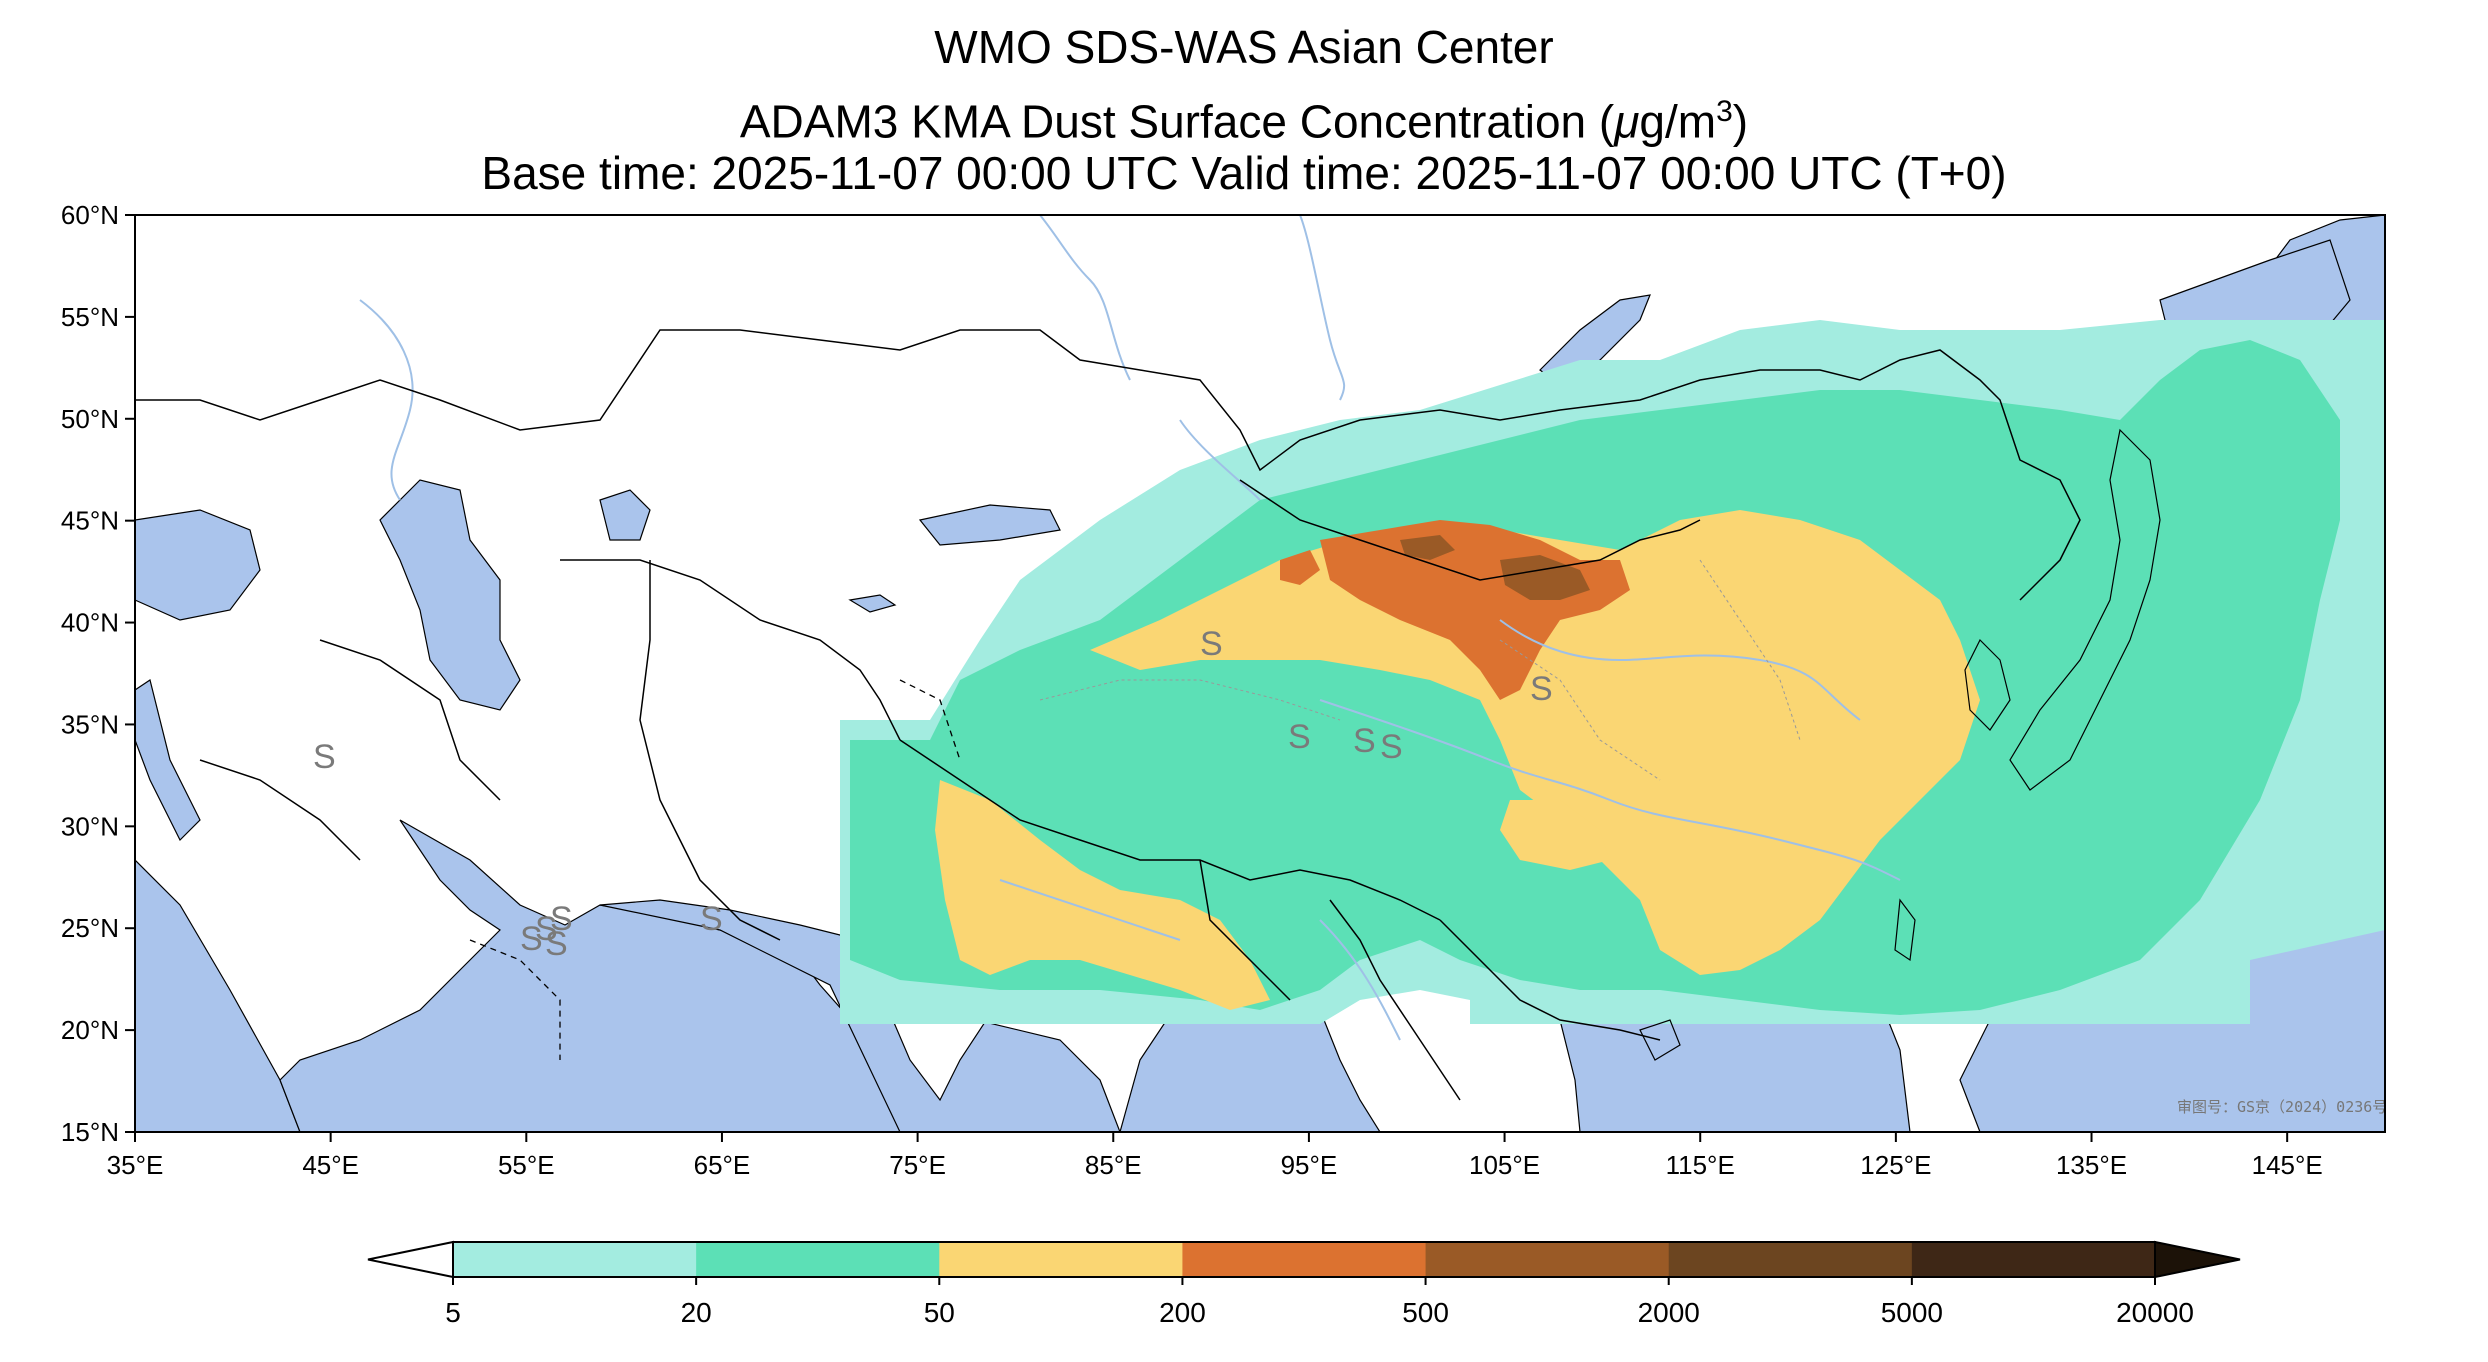 The height and width of the screenshot is (1362, 2488). Describe the element at coordinates (98, 673) in the screenshot. I see `latitude-axis: 60°N 55°N 50°N 45°N 40°N 35°N 30°N 25°N 20°N 15°N` at that location.